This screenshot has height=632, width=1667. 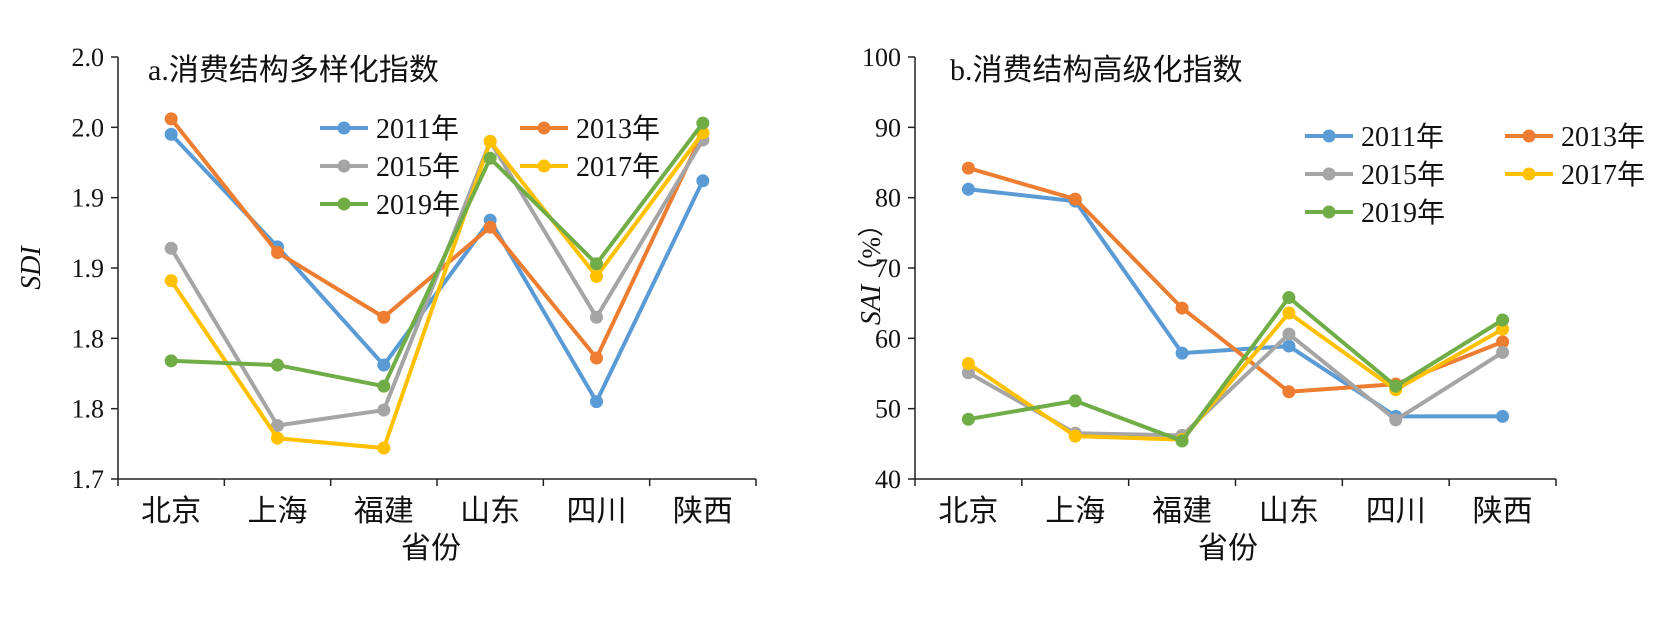 I want to click on y-tick-label: 70, so click(x=888, y=268).